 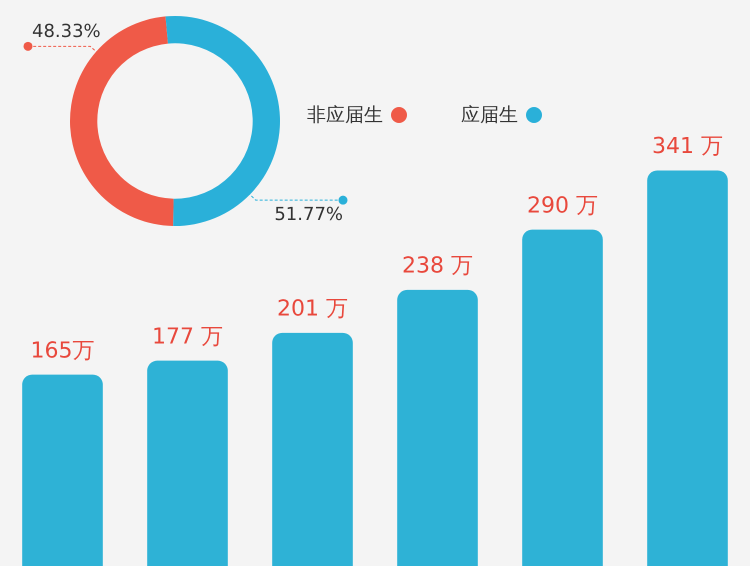 What do you see at coordinates (562, 205) in the screenshot?
I see `data-label: 290 万` at bounding box center [562, 205].